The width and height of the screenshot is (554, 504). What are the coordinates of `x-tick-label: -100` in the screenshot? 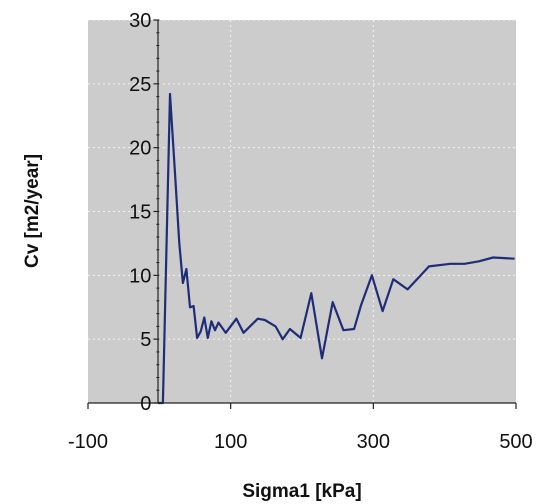 It's located at (88, 442).